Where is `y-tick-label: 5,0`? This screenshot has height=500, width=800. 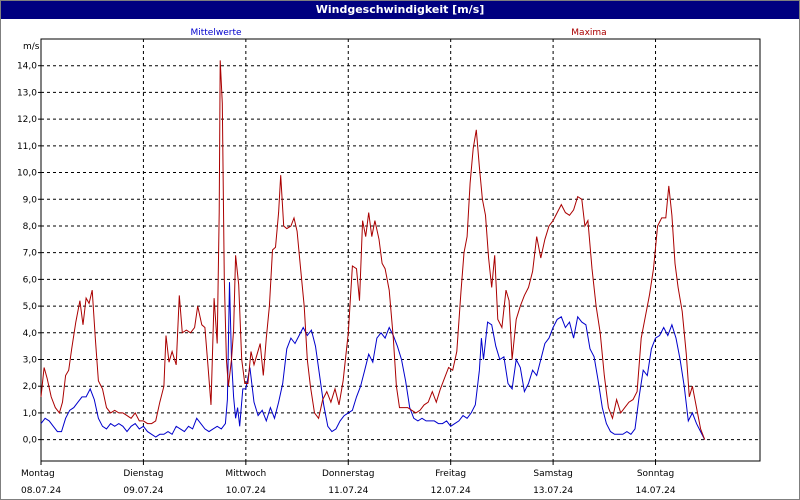
y-tick-label: 5,0 is located at coordinates (30, 307).